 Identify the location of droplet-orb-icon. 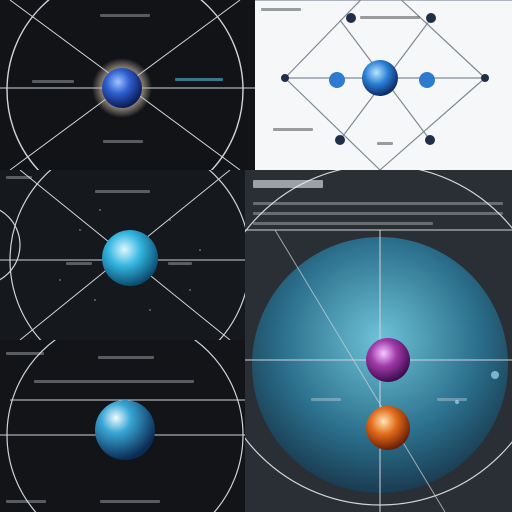
(130, 258).